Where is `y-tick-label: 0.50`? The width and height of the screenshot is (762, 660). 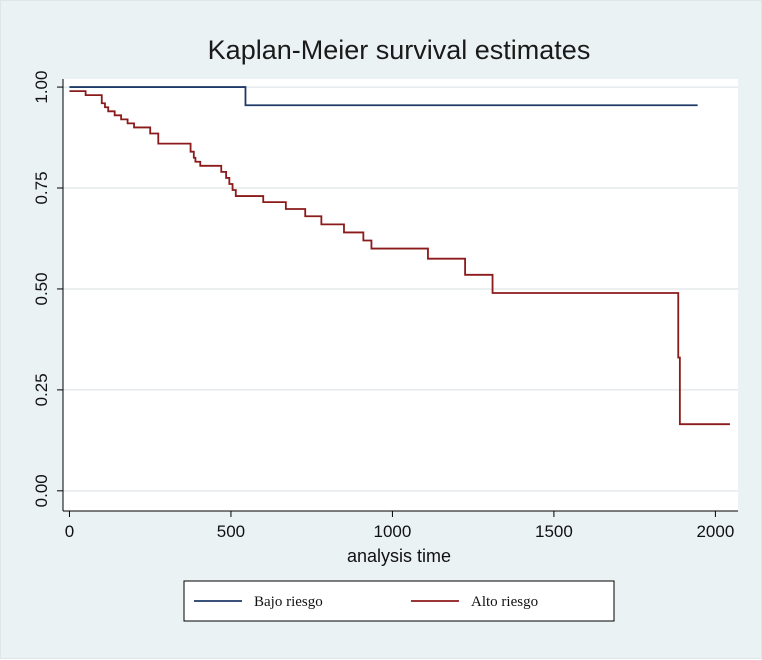 y-tick-label: 0.50 is located at coordinates (41, 288).